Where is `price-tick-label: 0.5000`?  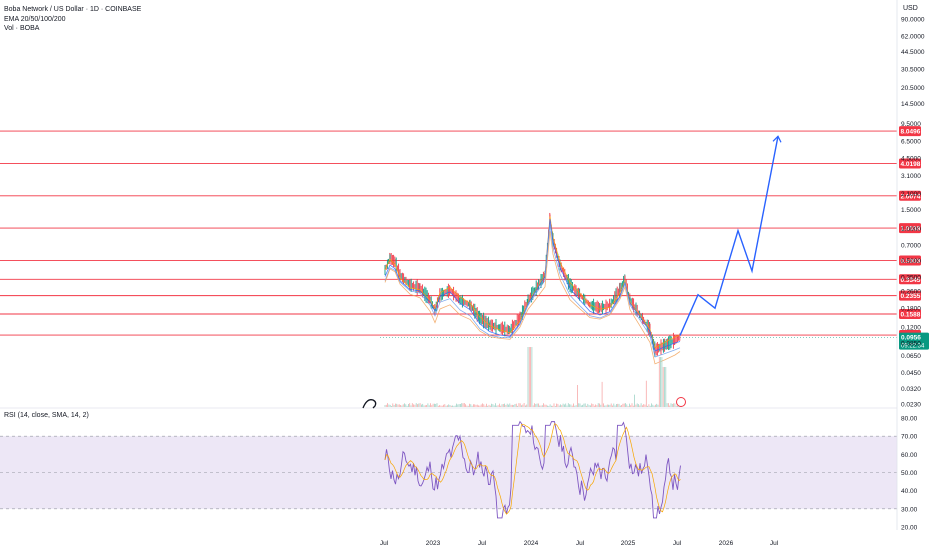 price-tick-label: 0.5000 is located at coordinates (911, 261).